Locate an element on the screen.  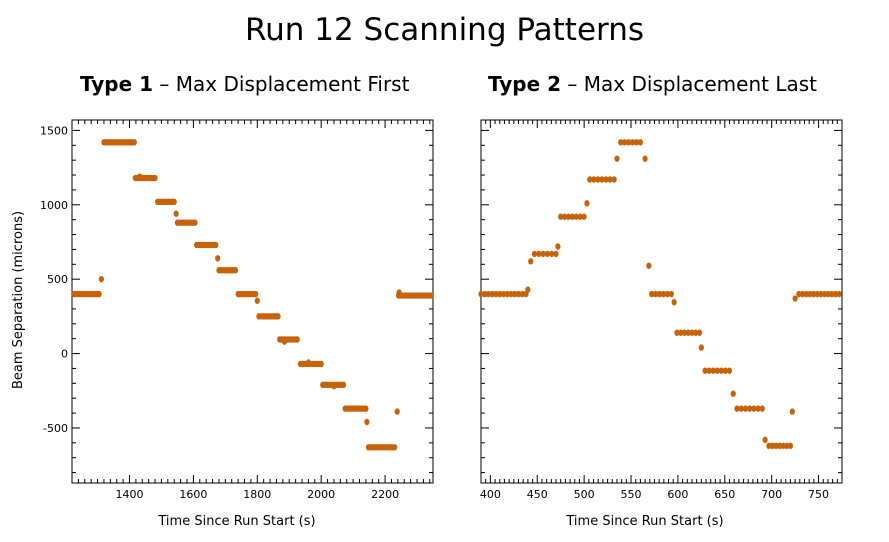
chart2-x-tick-label: 400 is located at coordinates (490, 494).